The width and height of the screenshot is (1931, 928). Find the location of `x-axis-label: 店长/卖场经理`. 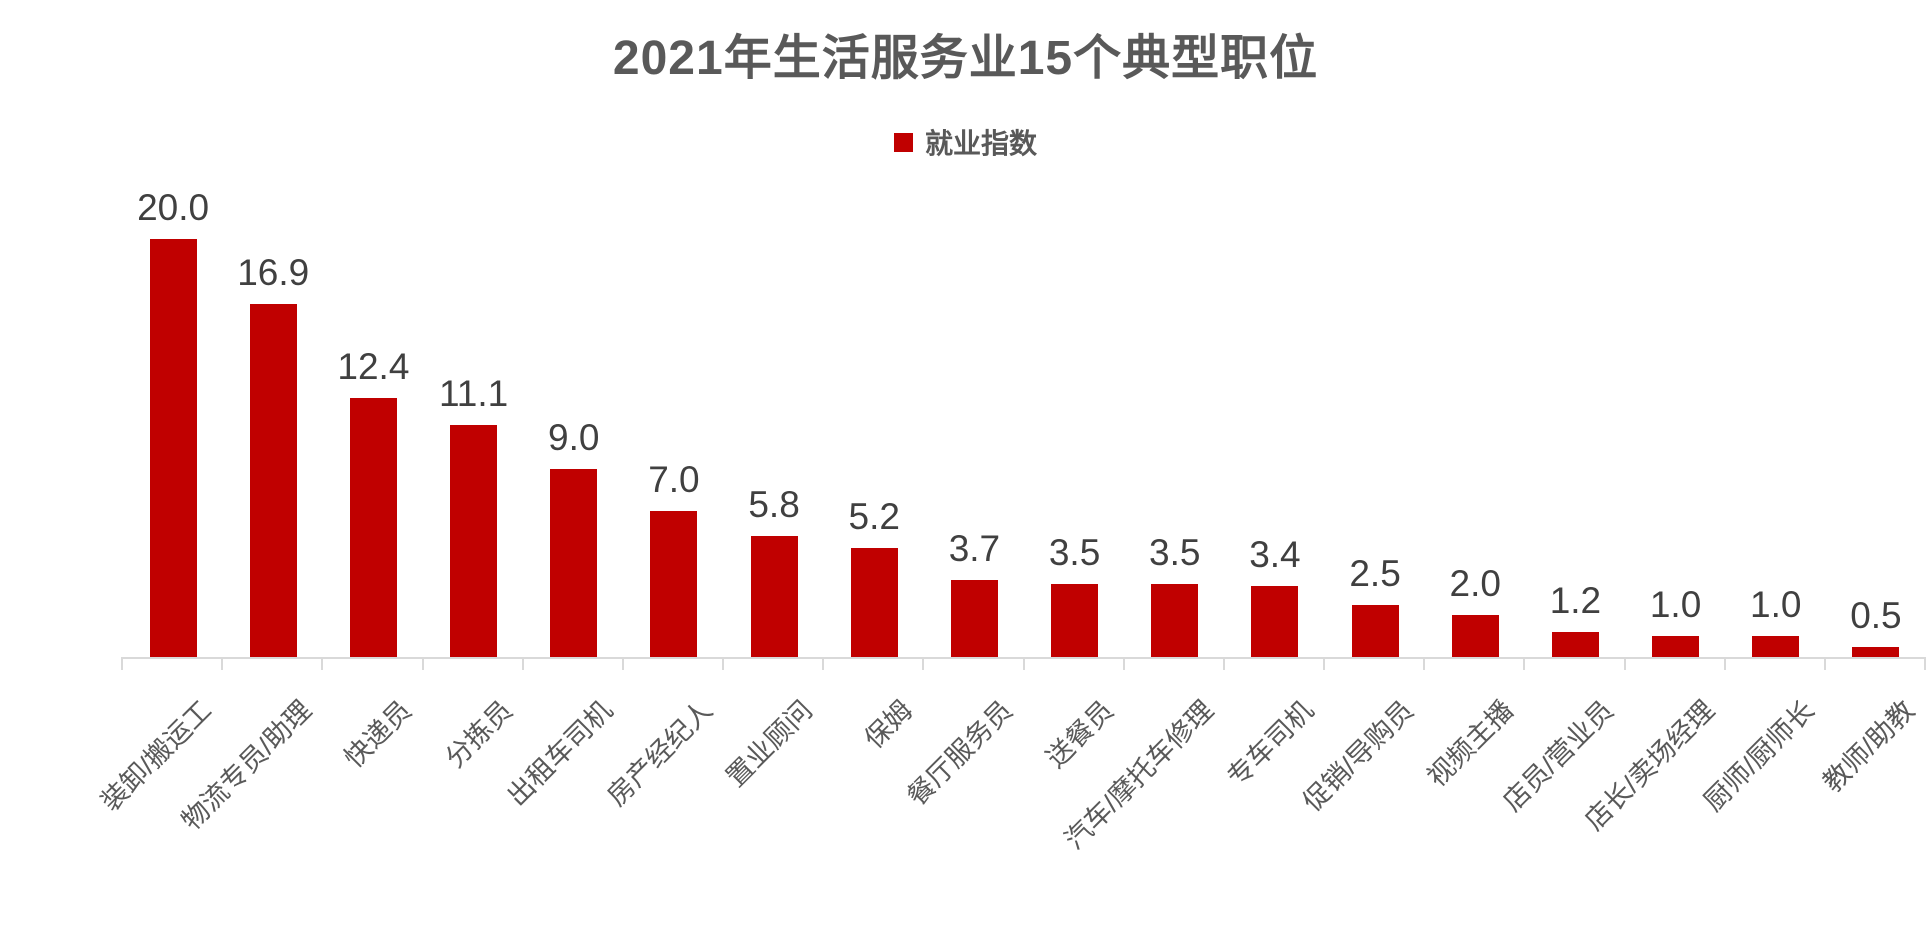

x-axis-label: 店长/卖场经理 is located at coordinates (1649, 765).